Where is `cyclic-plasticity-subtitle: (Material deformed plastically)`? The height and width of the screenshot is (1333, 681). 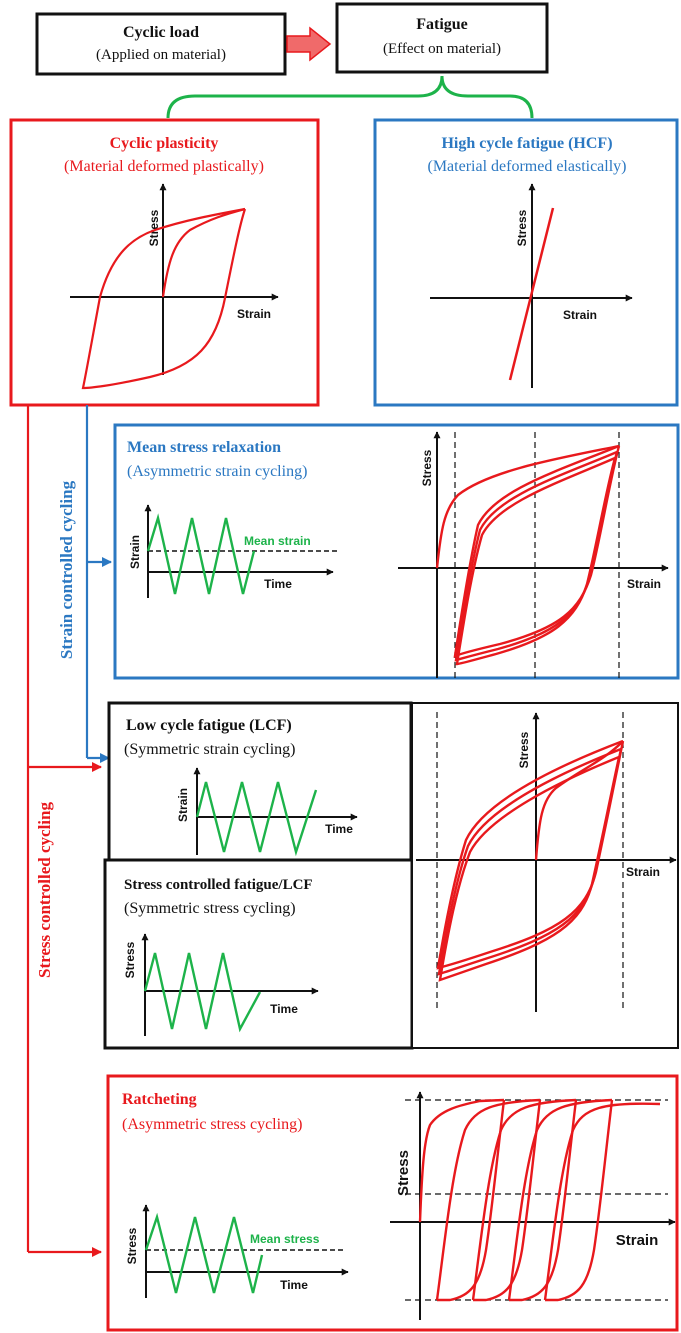
cyclic-plasticity-subtitle: (Material deformed plastically) is located at coordinates (164, 166).